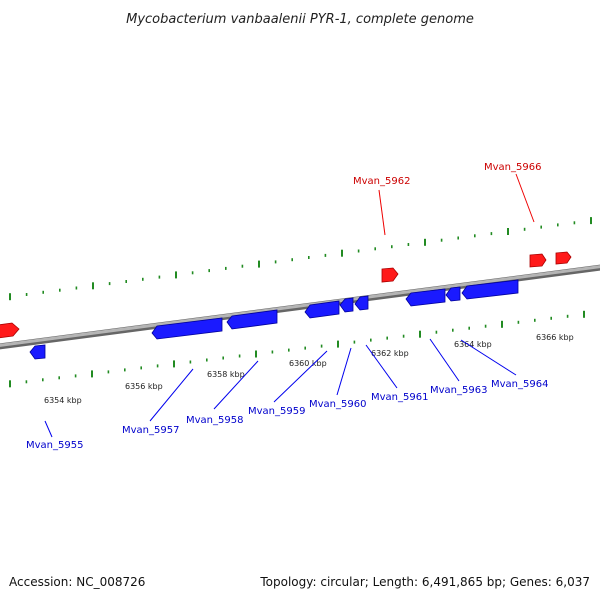 The image size is (600, 600). Describe the element at coordinates (473, 344) in the screenshot. I see `scale-label: 6364 kbp` at that location.